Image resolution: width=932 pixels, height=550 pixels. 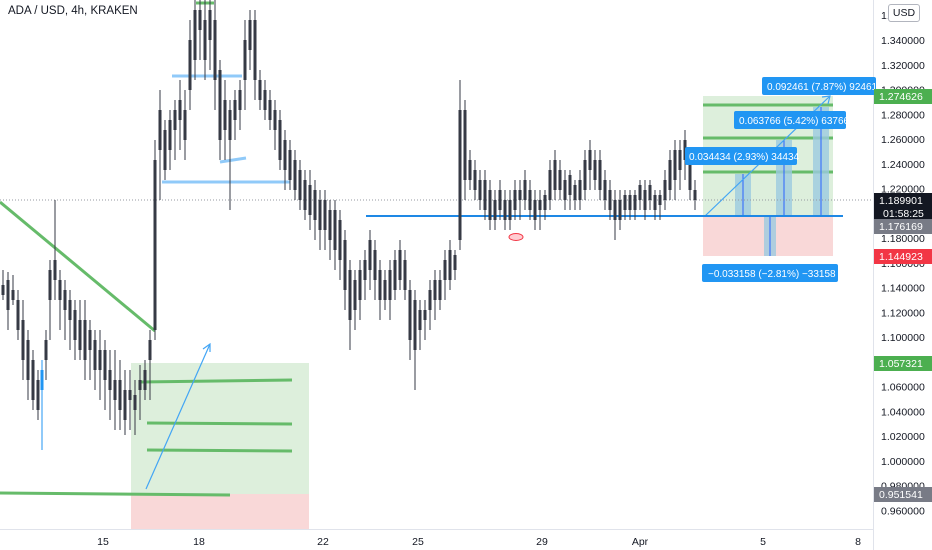 What do you see at coordinates (904, 13) in the screenshot?
I see `currency-button: USD` at bounding box center [904, 13].